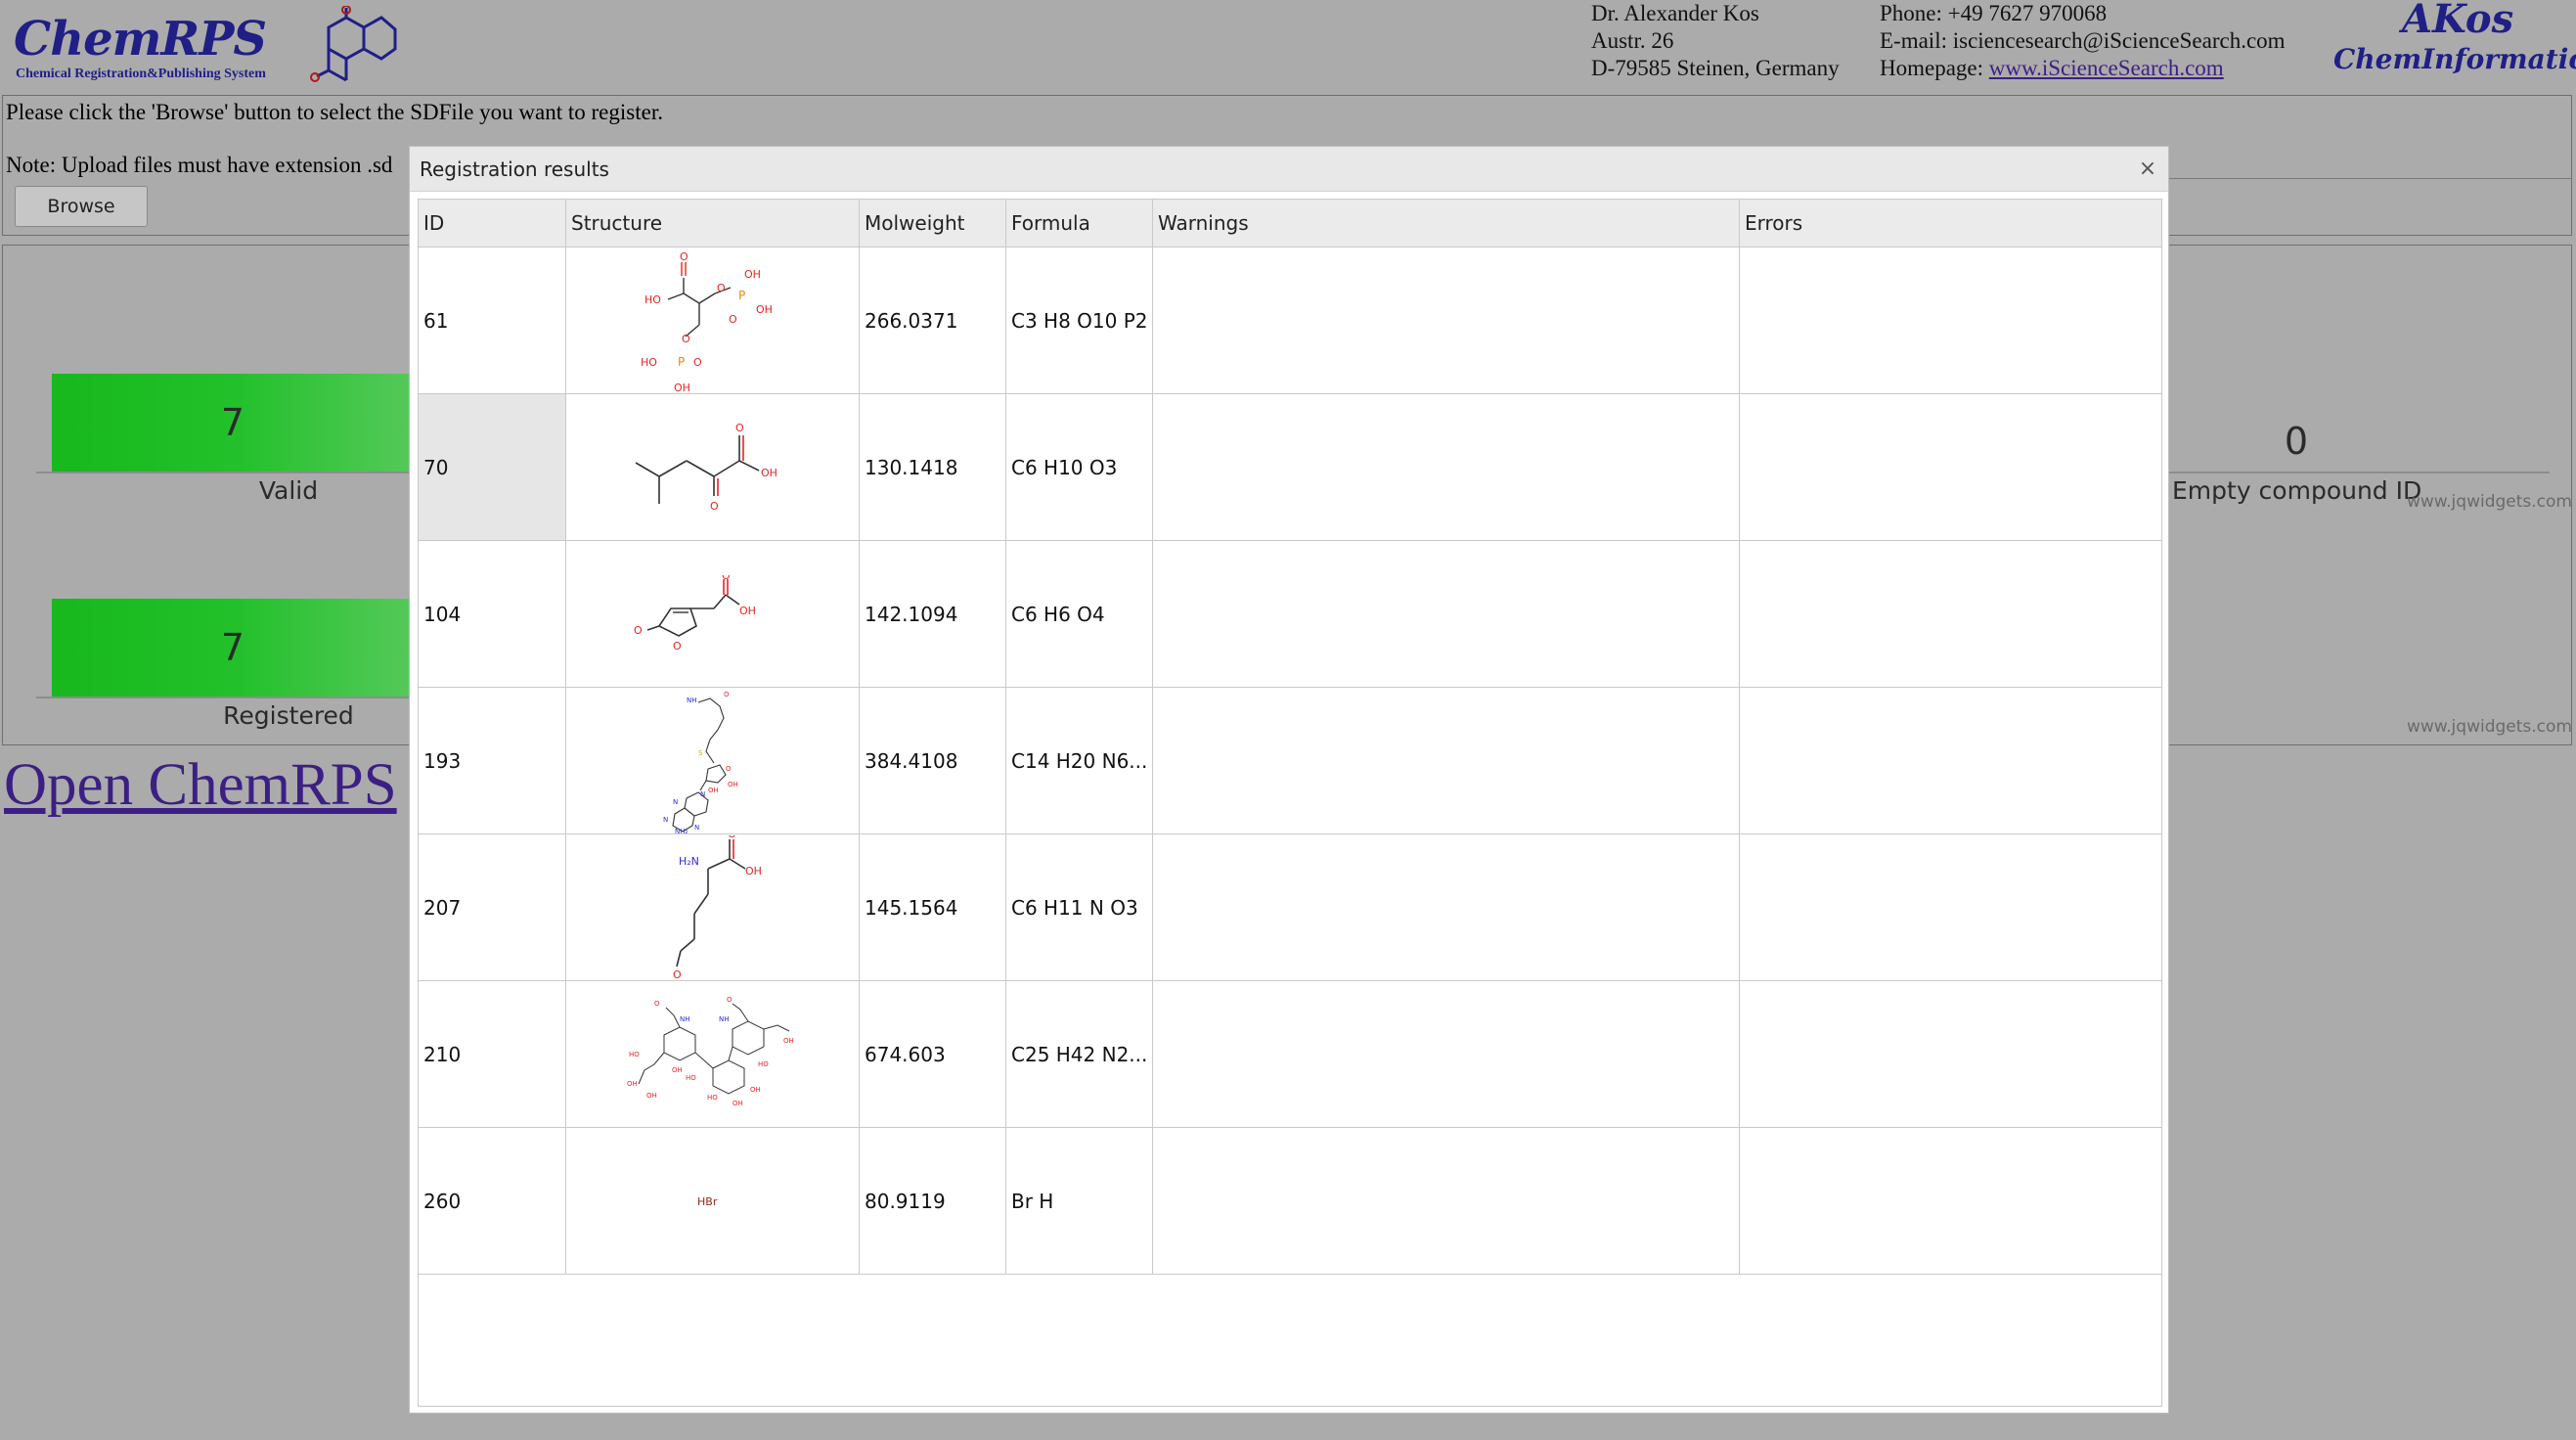  What do you see at coordinates (1715, 68) in the screenshot?
I see `contact-city: D-79585 Steinen, Germany` at bounding box center [1715, 68].